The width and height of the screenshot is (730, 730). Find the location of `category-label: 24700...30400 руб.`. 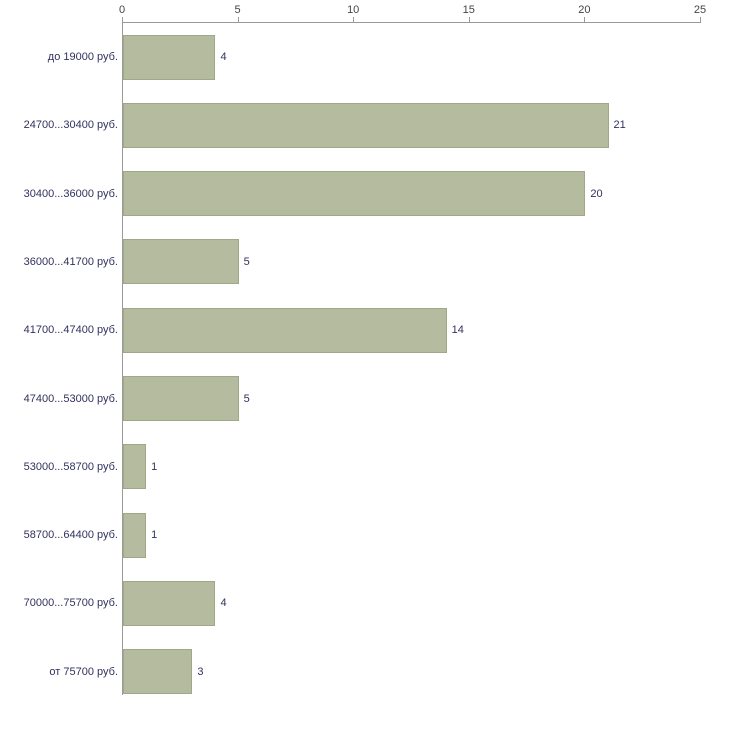

category-label: 24700...30400 руб. is located at coordinates (70, 125).